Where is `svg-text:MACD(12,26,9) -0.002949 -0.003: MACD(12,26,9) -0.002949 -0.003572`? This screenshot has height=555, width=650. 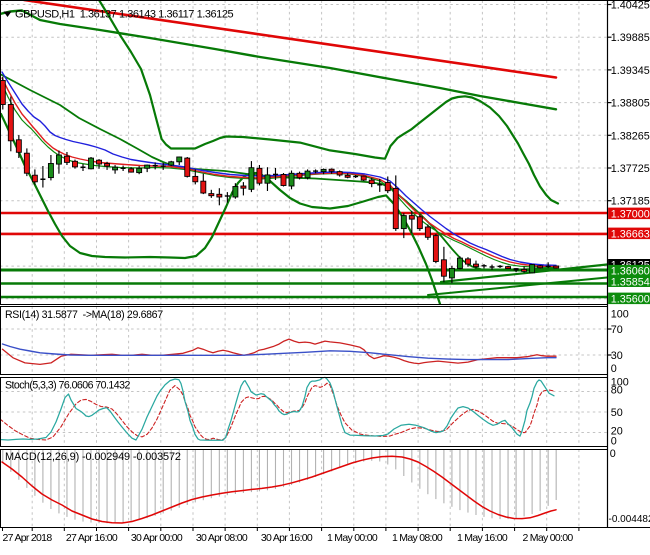
svg-text:MACD(12,26,9) -0.002949 -0.003: MACD(12,26,9) -0.002949 -0.003572 is located at coordinates (93, 457).